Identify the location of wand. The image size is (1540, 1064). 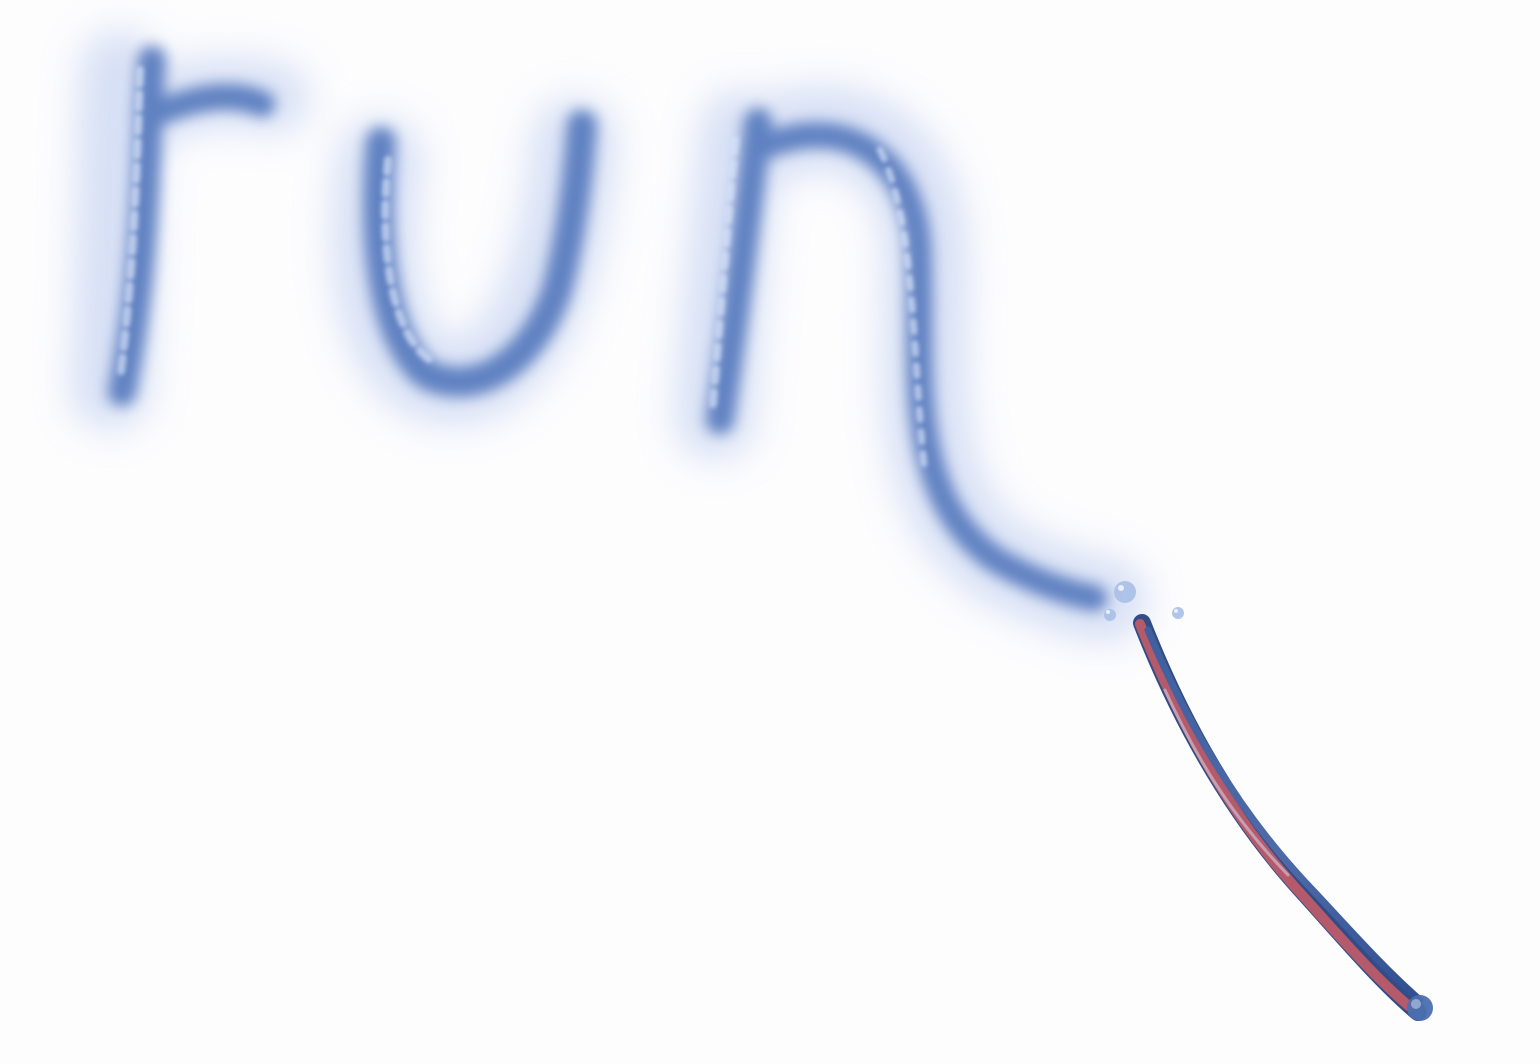
(1283, 817).